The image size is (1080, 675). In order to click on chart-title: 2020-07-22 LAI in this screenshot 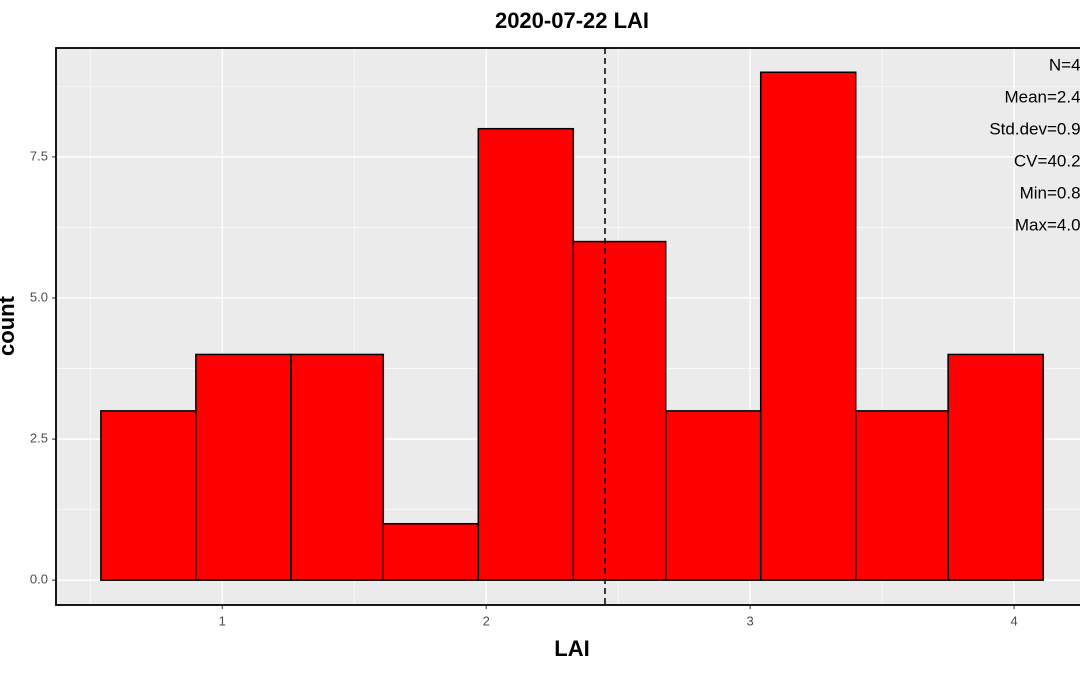, I will do `click(572, 20)`.